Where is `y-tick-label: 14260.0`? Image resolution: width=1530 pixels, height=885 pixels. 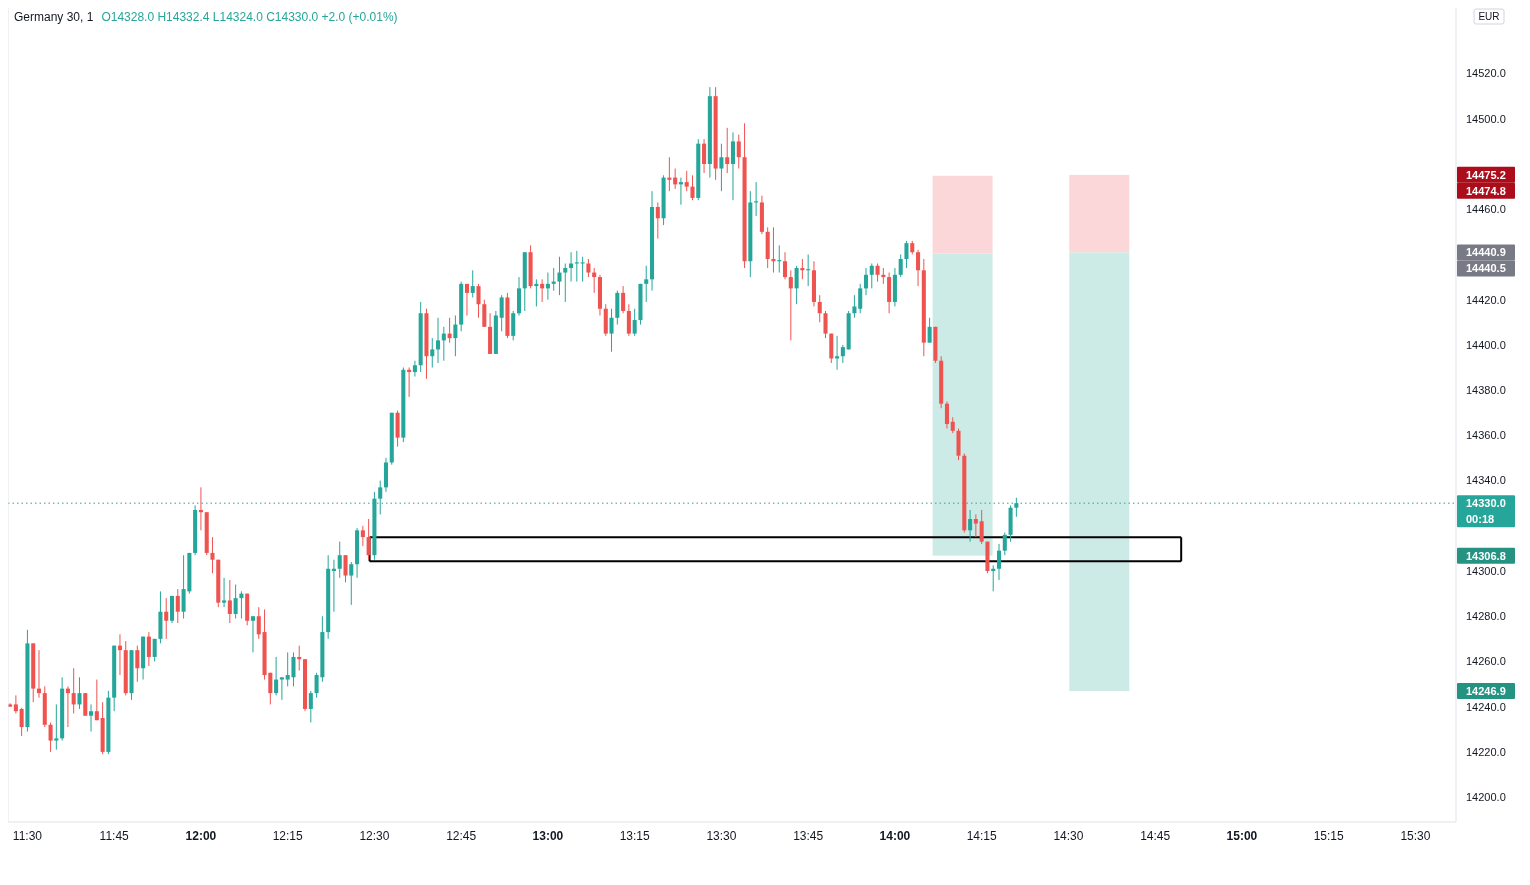
y-tick-label: 14260.0 is located at coordinates (1486, 661).